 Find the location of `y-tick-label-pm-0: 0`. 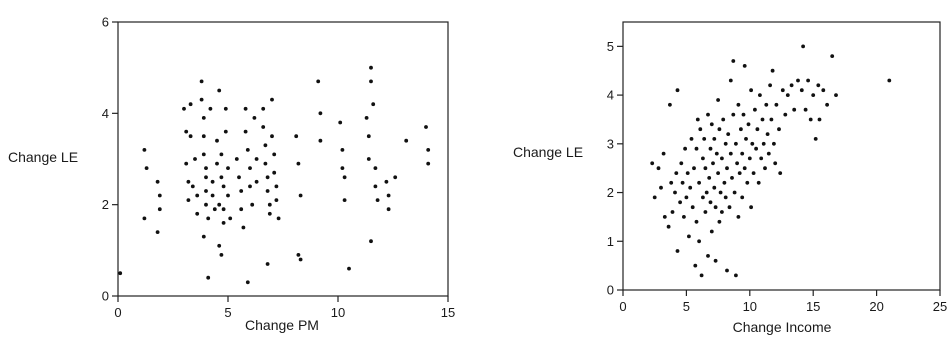

y-tick-label-pm-0: 0 is located at coordinates (105, 296).